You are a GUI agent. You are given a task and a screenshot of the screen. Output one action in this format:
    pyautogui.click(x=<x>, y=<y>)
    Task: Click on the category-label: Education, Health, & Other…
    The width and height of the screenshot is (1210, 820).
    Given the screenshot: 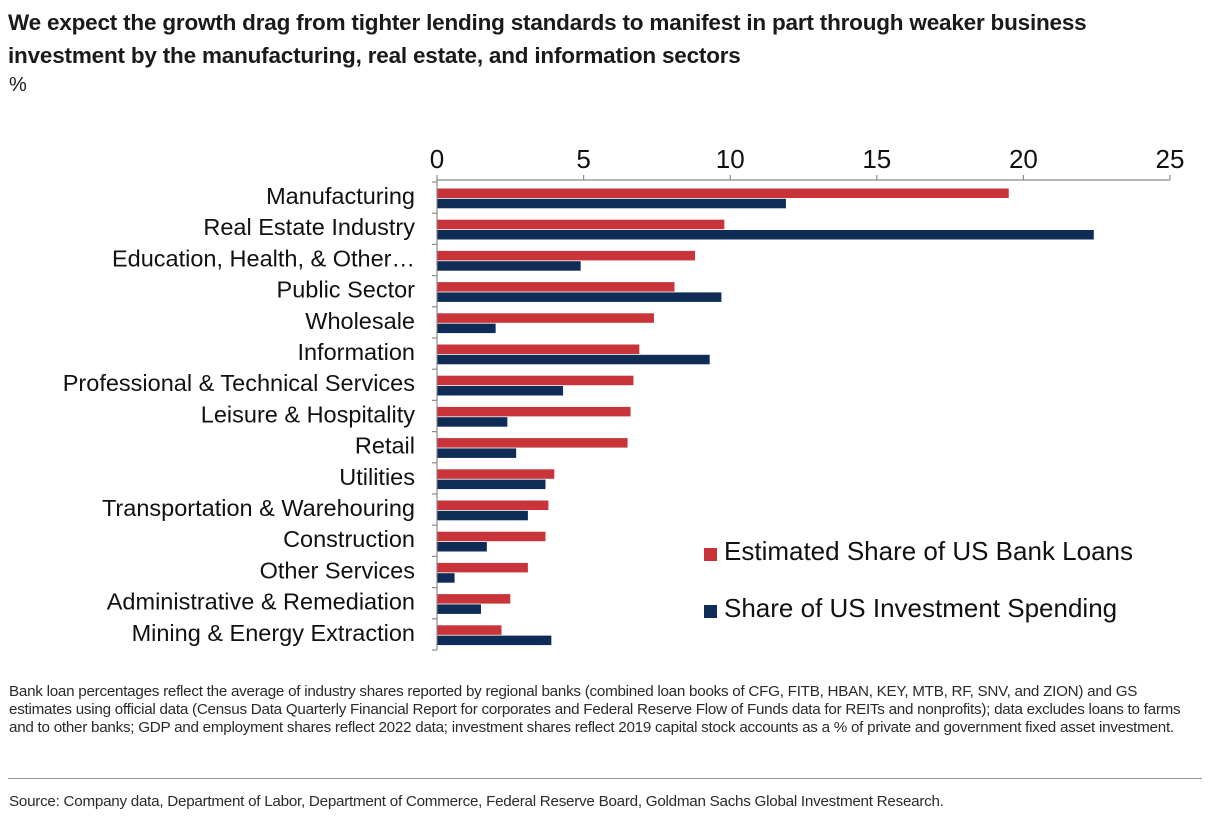 What is the action you would take?
    pyautogui.click(x=263, y=258)
    